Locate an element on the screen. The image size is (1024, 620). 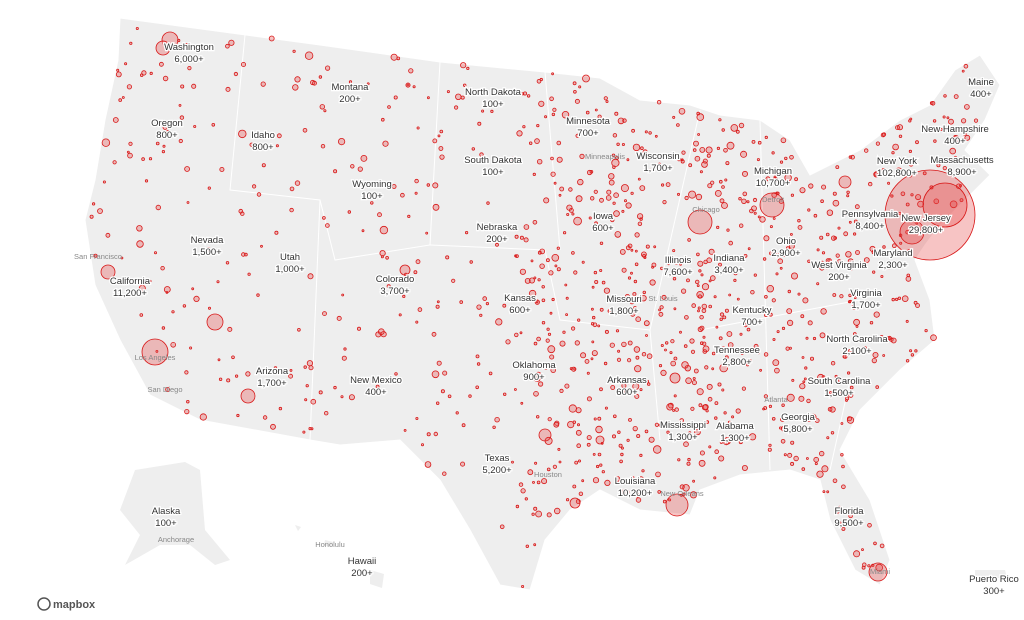
state-cases: 3,700+ is located at coordinates (395, 291).